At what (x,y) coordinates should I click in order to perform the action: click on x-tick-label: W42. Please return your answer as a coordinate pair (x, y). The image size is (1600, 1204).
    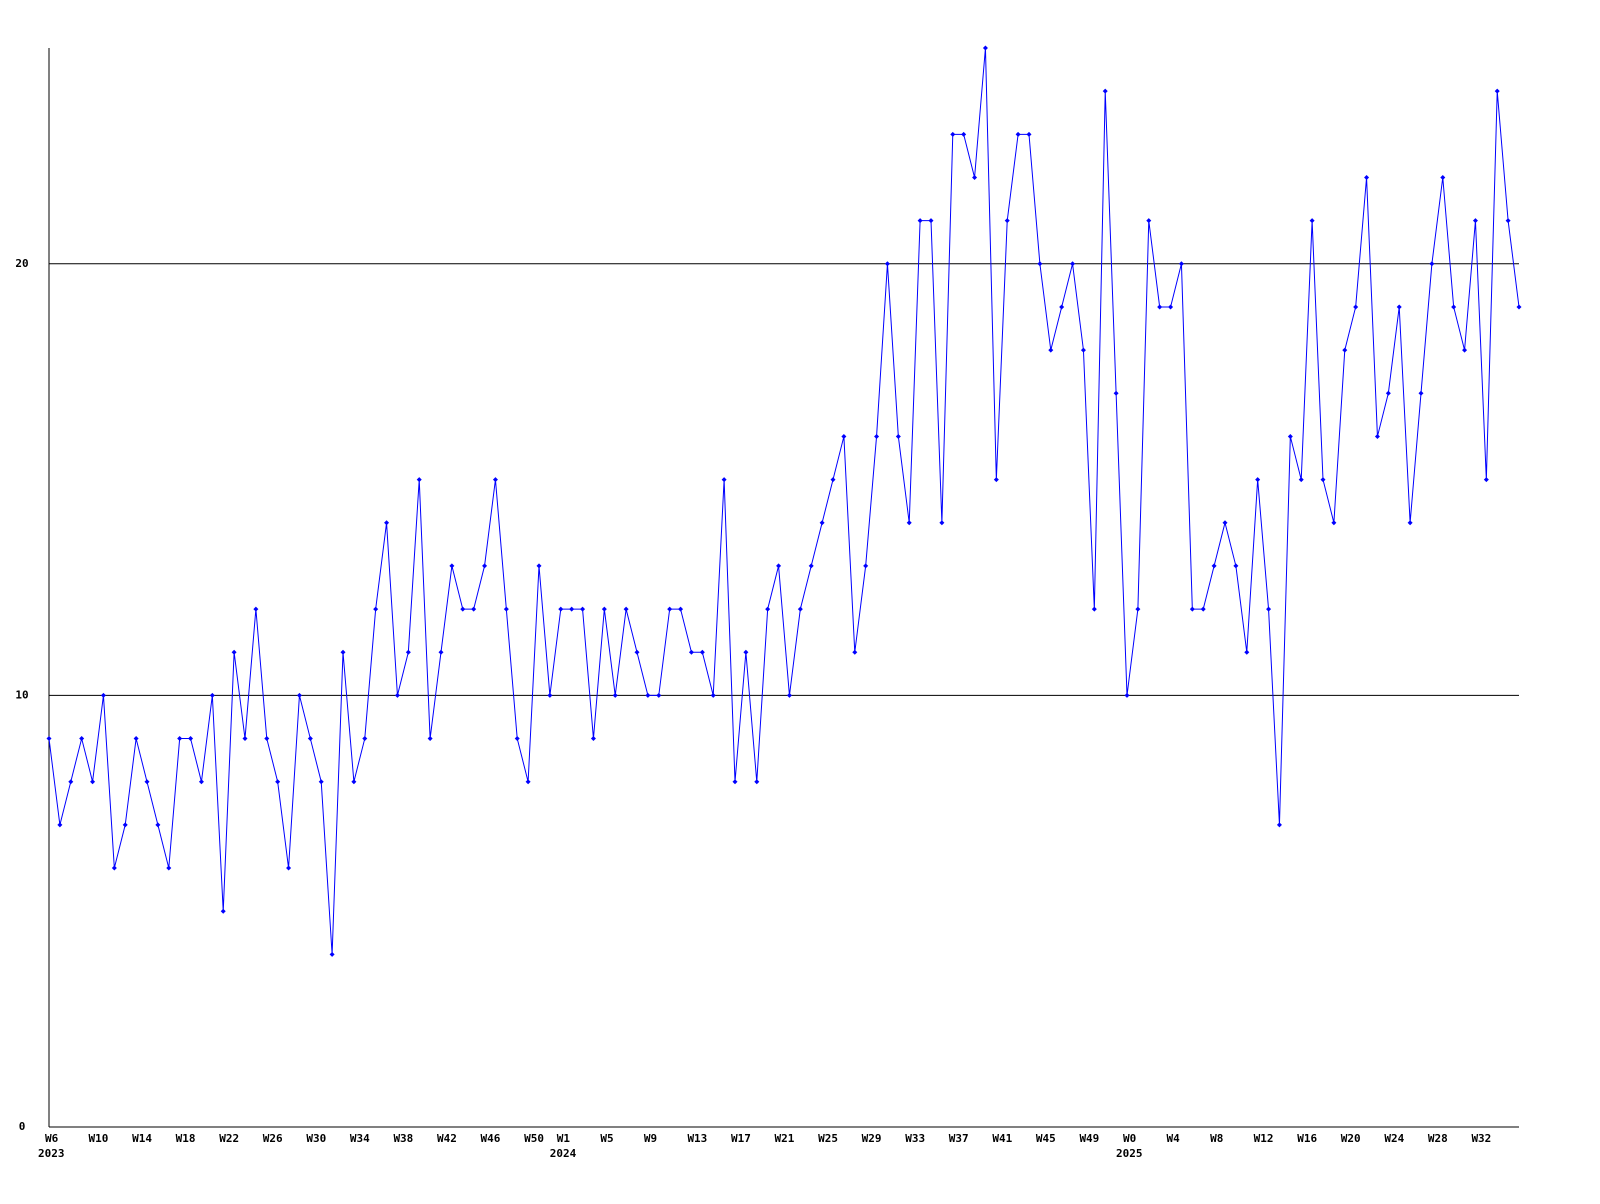
    Looking at the image, I should click on (447, 1138).